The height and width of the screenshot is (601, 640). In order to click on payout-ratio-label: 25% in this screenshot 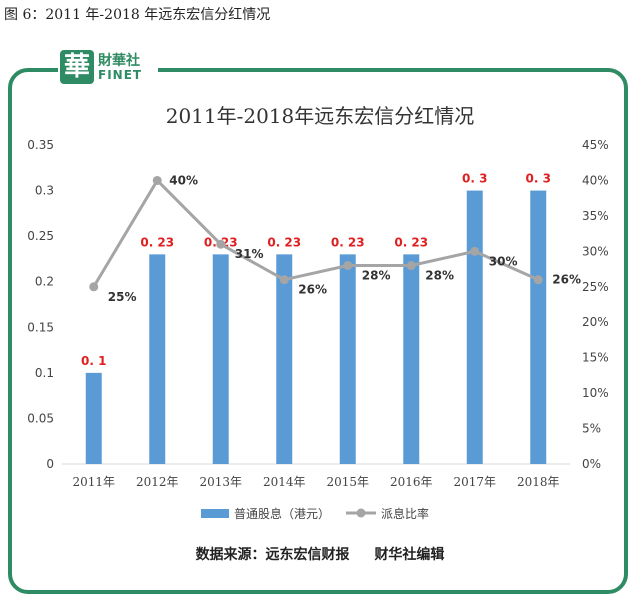, I will do `click(122, 297)`.